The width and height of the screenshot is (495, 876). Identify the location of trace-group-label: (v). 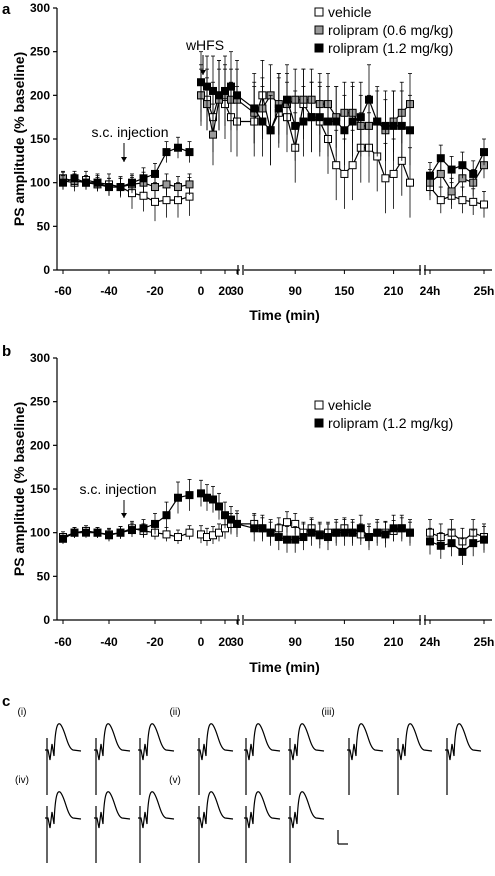
(175, 780).